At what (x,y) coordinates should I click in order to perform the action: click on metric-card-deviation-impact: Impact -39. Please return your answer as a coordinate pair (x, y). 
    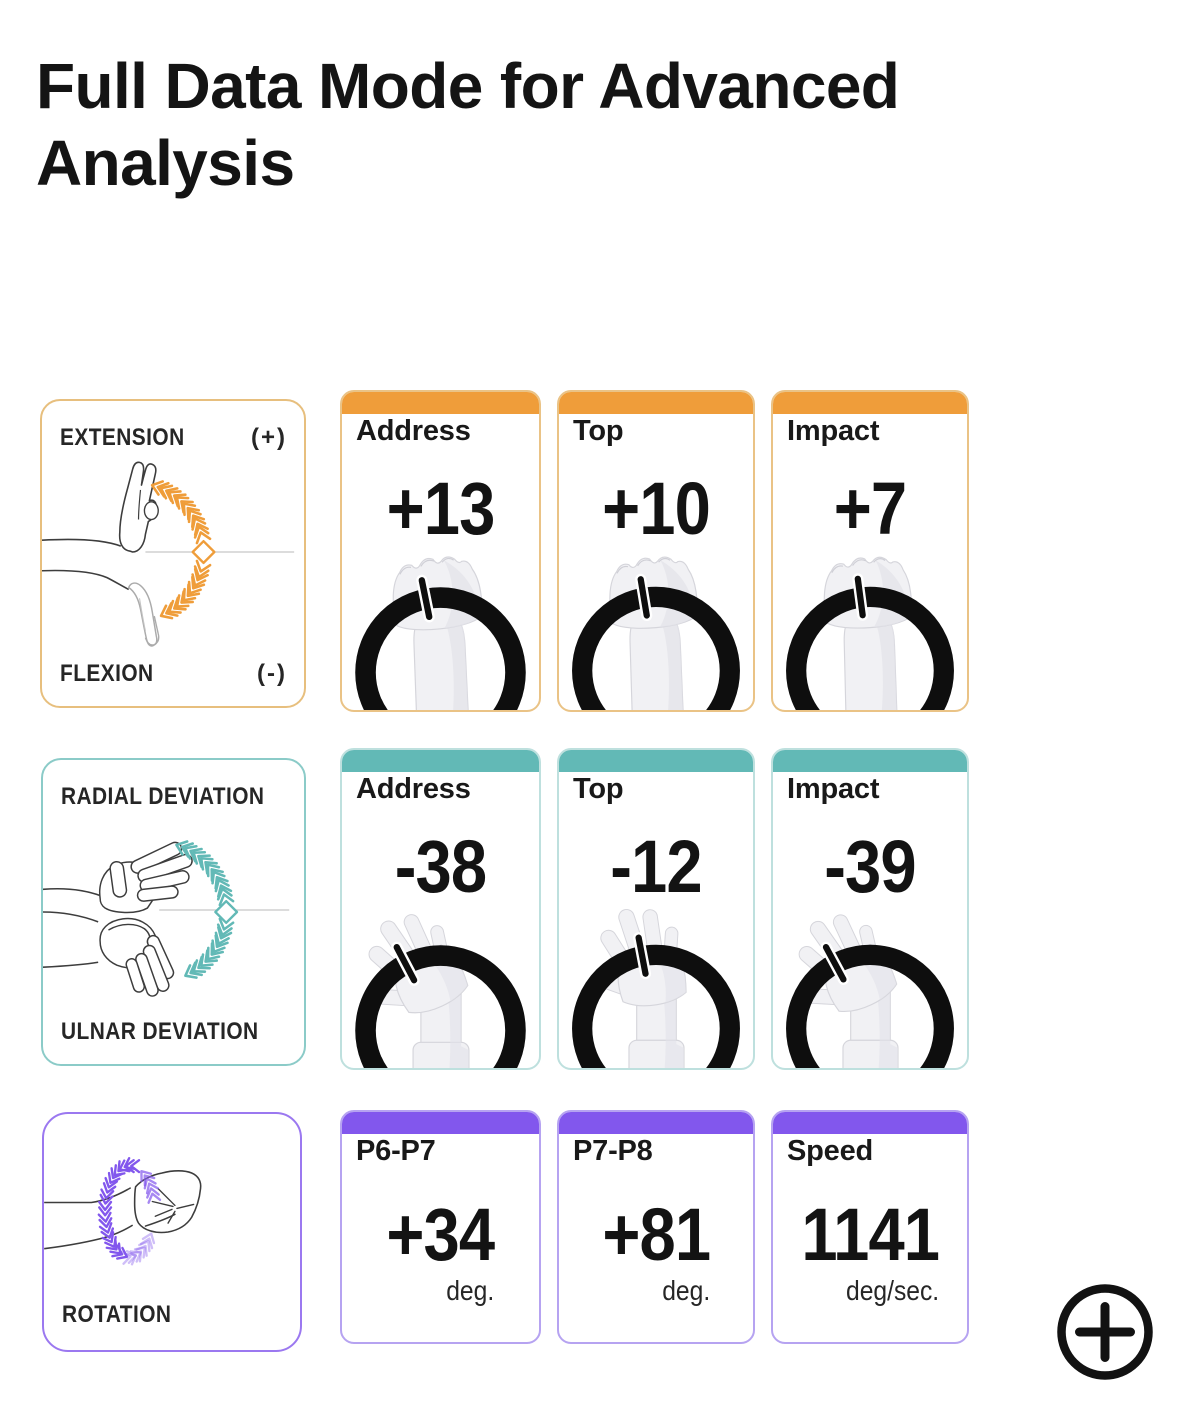
    Looking at the image, I should click on (870, 909).